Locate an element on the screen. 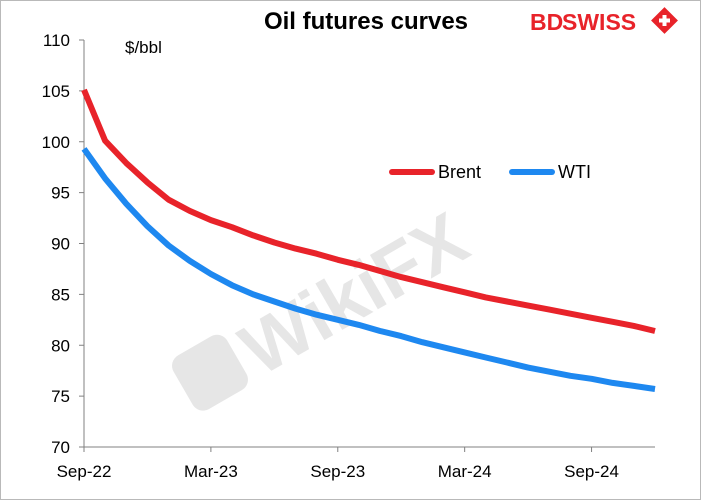 This screenshot has height=500, width=701. chart-title: Oil futures curves is located at coordinates (366, 21).